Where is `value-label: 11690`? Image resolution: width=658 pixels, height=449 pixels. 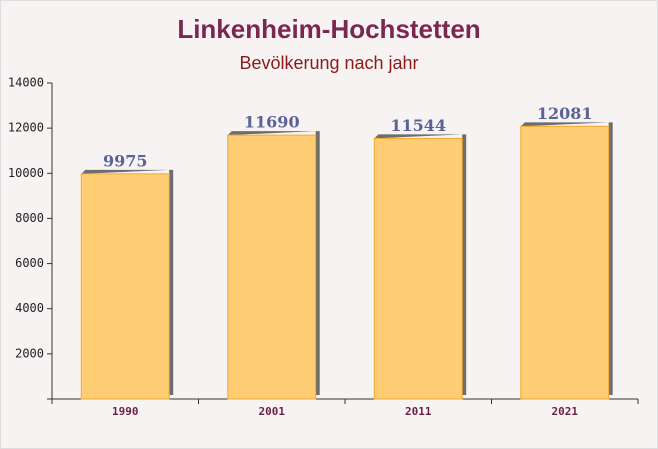
value-label: 11690 is located at coordinates (272, 122).